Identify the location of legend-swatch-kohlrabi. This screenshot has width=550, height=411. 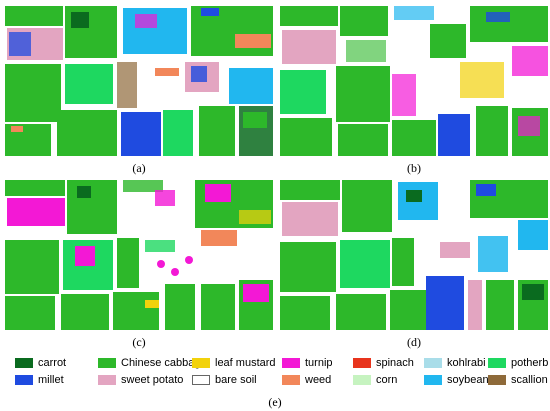
(433, 363).